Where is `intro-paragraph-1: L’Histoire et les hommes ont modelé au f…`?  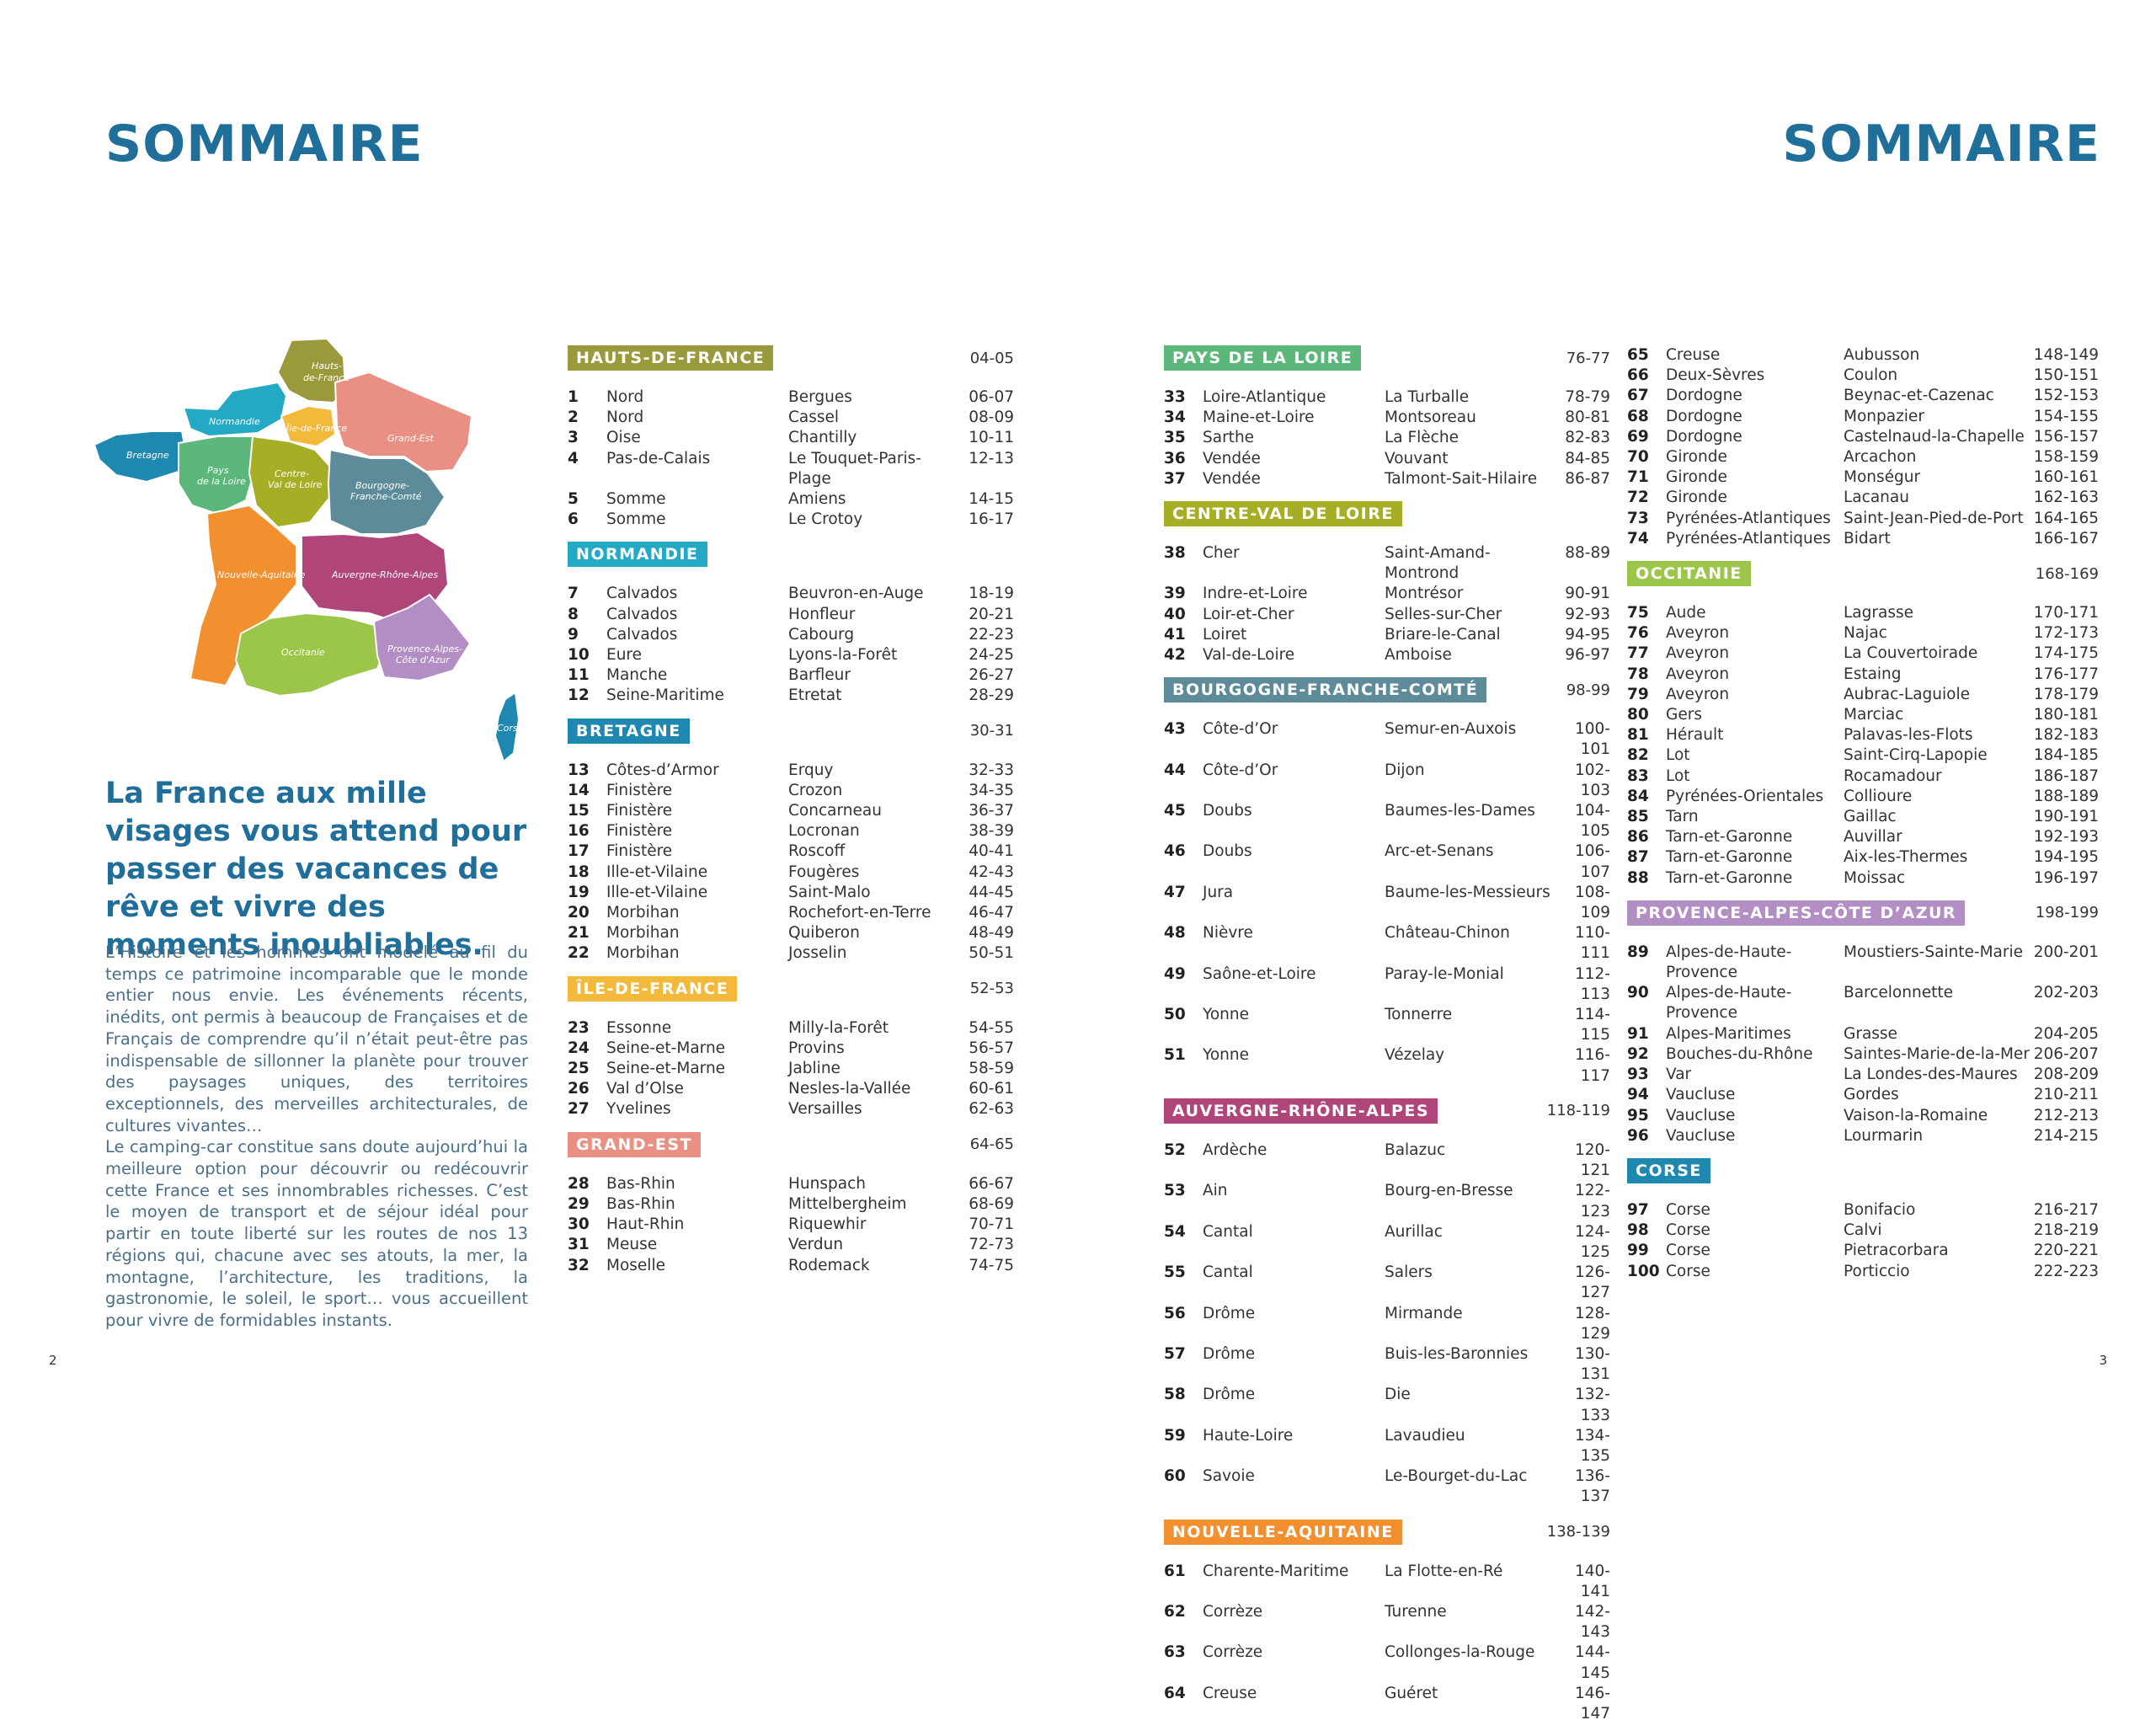 intro-paragraph-1: L’Histoire et les hommes ont modelé au f… is located at coordinates (316, 1039).